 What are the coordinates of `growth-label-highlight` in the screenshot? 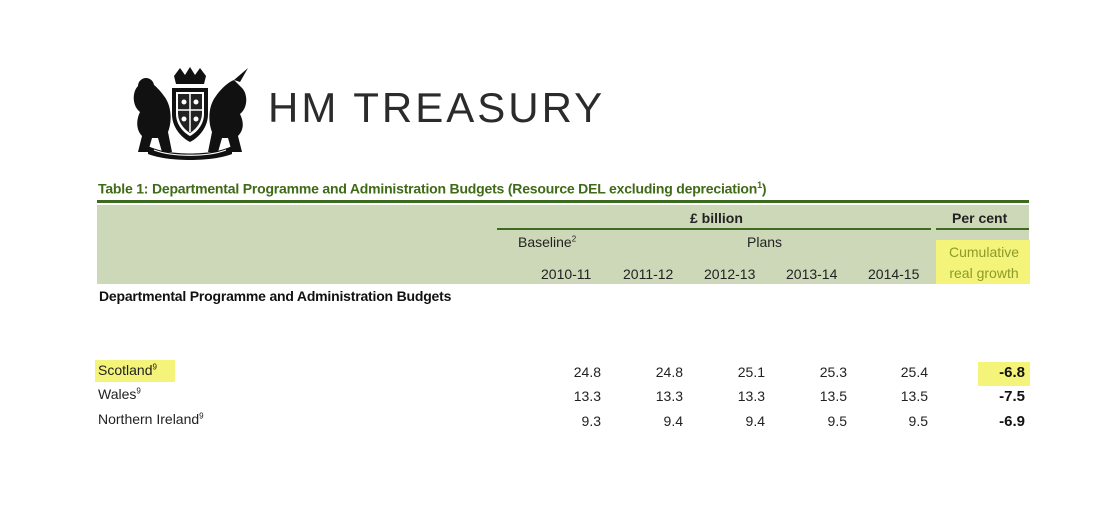 It's located at (983, 262).